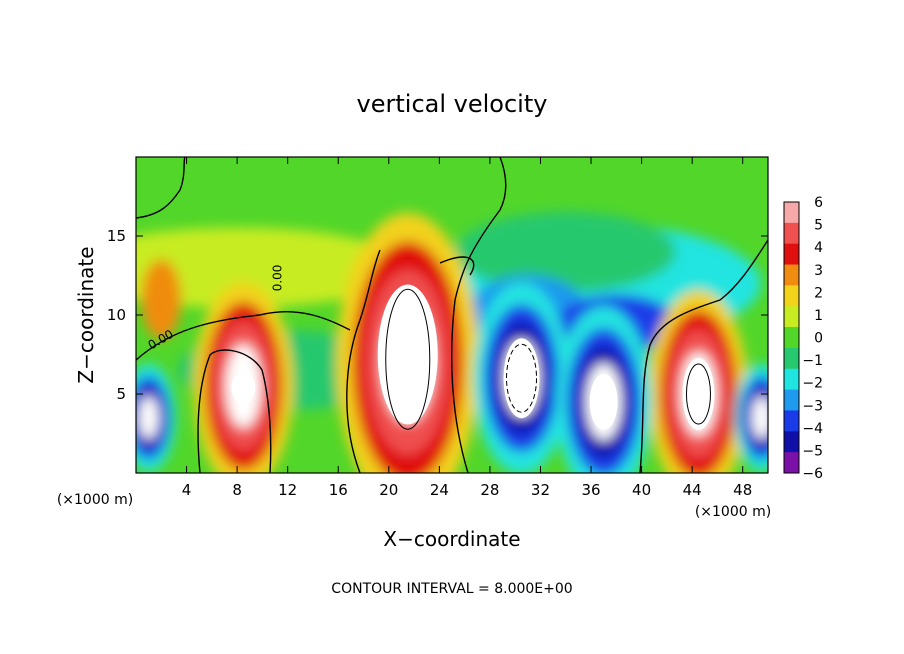 Image resolution: width=904 pixels, height=654 pixels. Describe the element at coordinates (452, 104) in the screenshot. I see `chart-title: vertical velocity` at that location.